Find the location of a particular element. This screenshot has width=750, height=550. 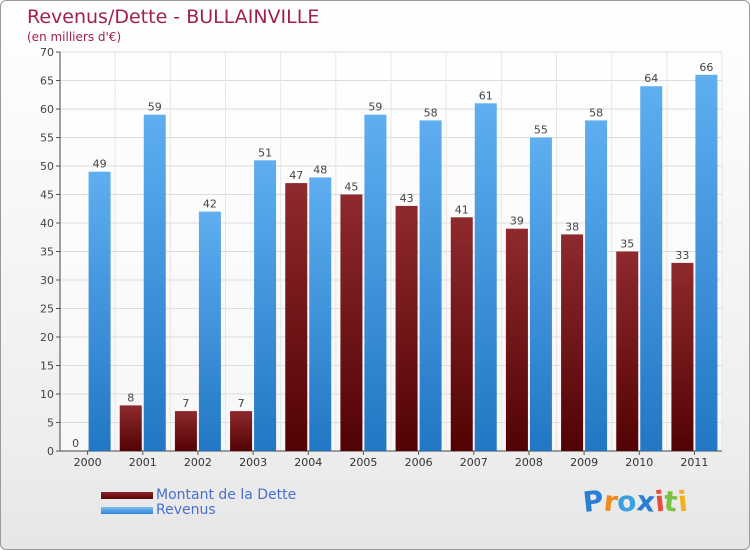

y-tick-label: 50 is located at coordinates (47, 166).